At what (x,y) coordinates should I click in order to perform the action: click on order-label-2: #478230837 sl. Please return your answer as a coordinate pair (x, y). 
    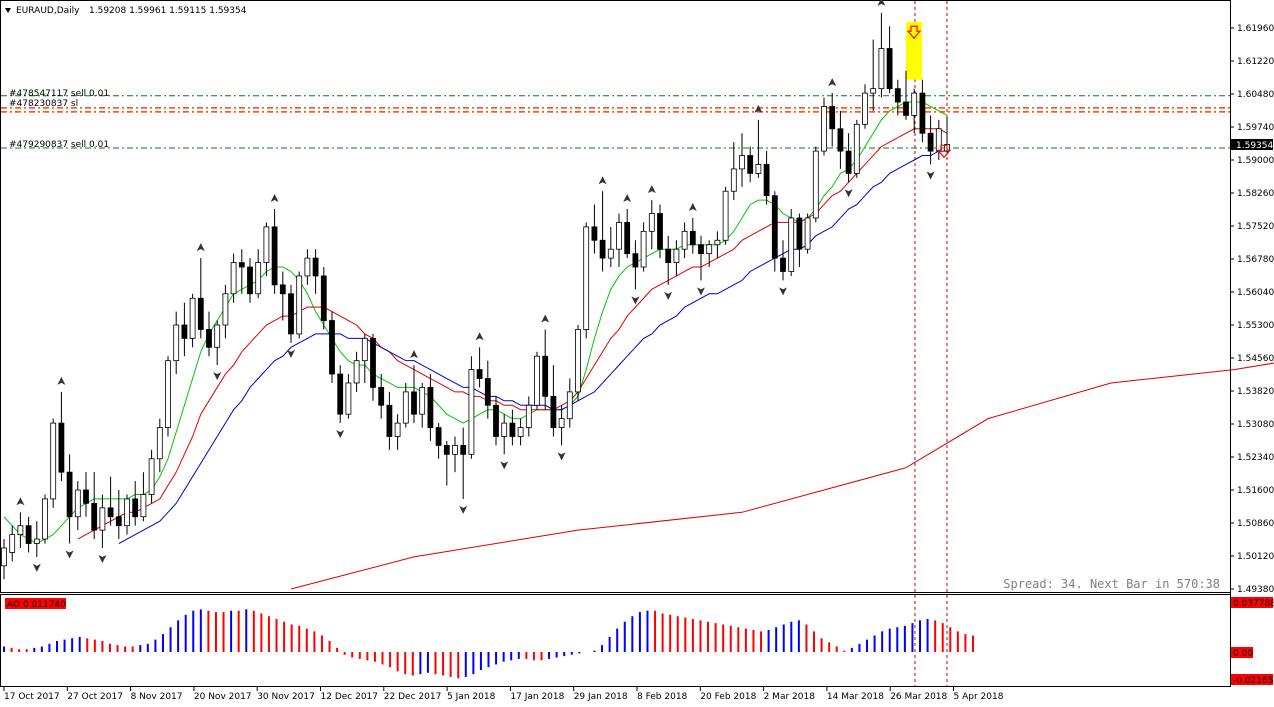
    Looking at the image, I should click on (43, 104).